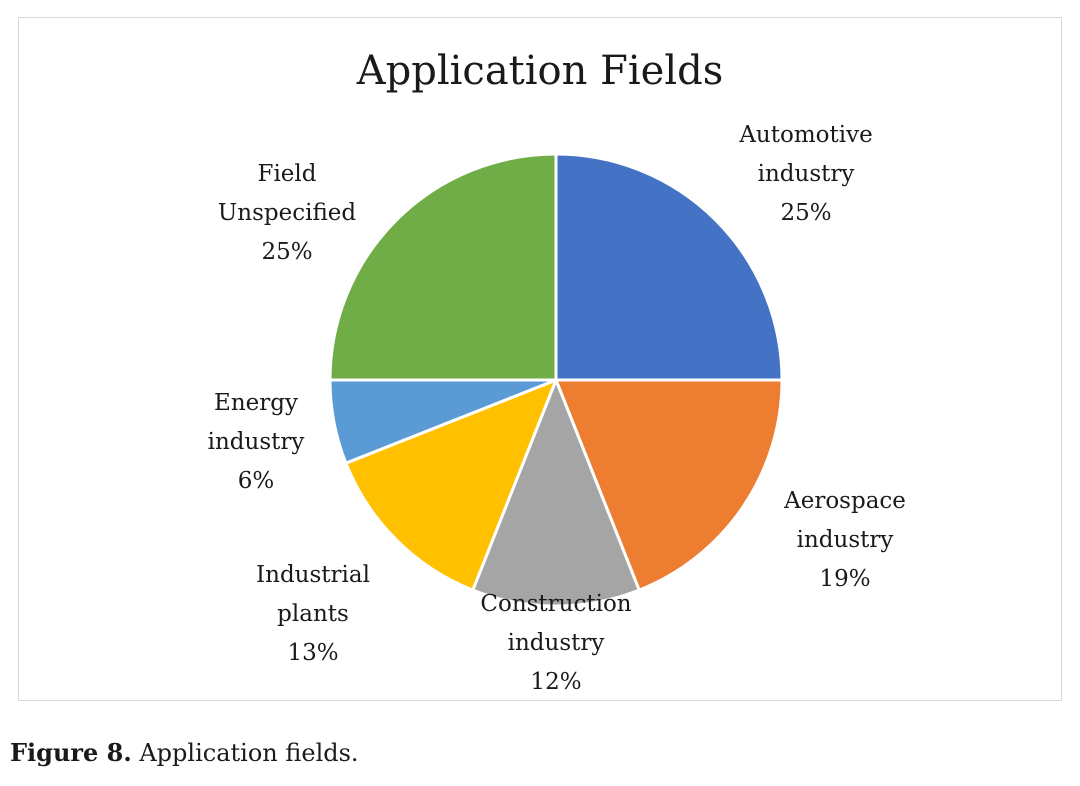 This screenshot has width=1080, height=786. I want to click on slice-label-line: Industrial, so click(313, 575).